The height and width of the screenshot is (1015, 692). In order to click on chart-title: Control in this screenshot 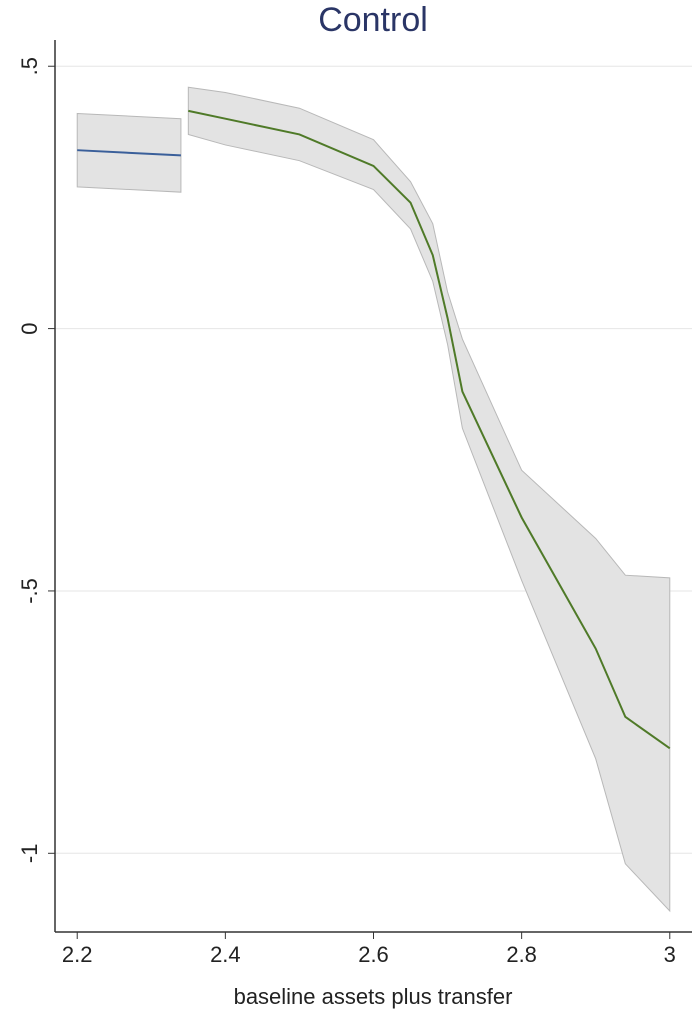, I will do `click(373, 20)`.